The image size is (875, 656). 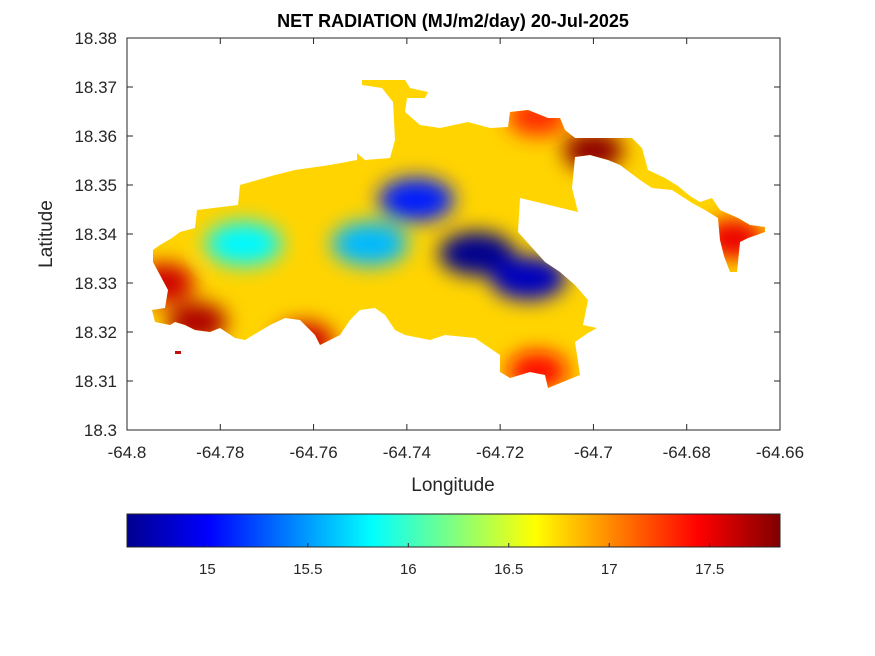 I want to click on colorbar-tick-label: 16, so click(x=408, y=569).